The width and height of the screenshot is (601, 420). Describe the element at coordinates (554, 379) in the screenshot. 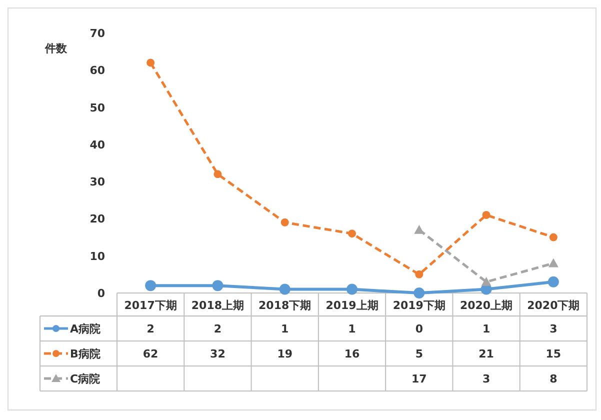

I see `data-label: 8` at that location.